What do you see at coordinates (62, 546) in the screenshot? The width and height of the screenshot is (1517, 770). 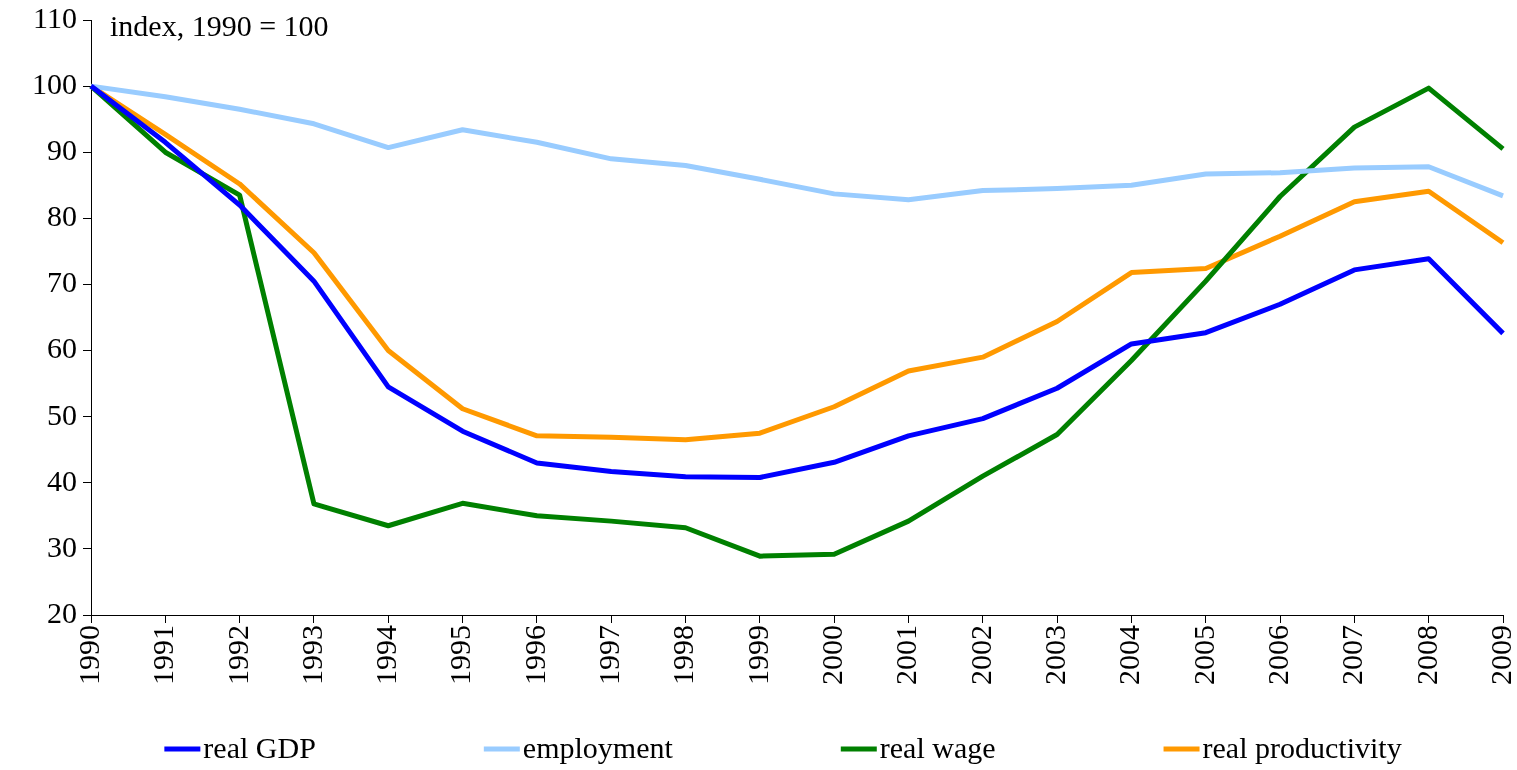 I see `y-tick-label: 30` at bounding box center [62, 546].